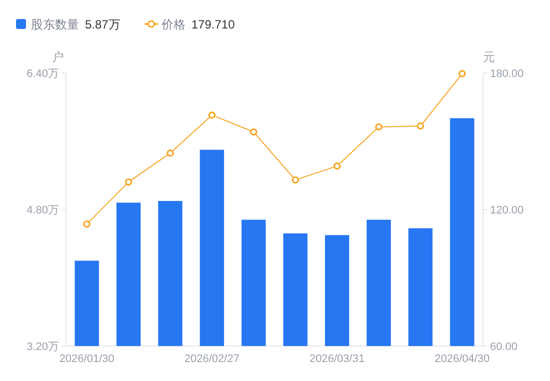  I want to click on y-tick-label: 3.20万, so click(42, 347).